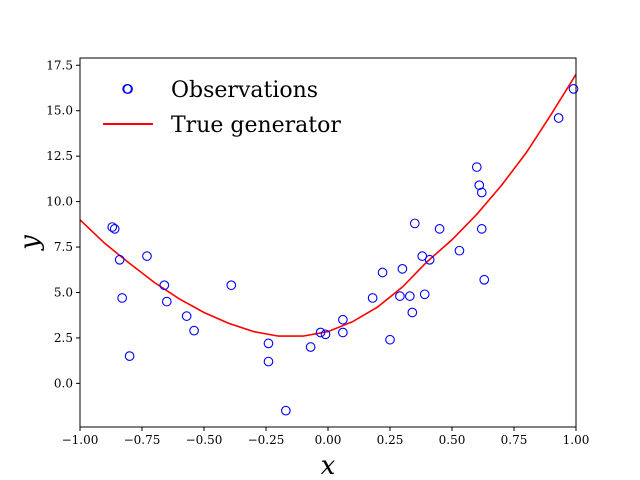 The width and height of the screenshot is (640, 480). Describe the element at coordinates (390, 440) in the screenshot. I see `x-tick-label: 0.25` at that location.